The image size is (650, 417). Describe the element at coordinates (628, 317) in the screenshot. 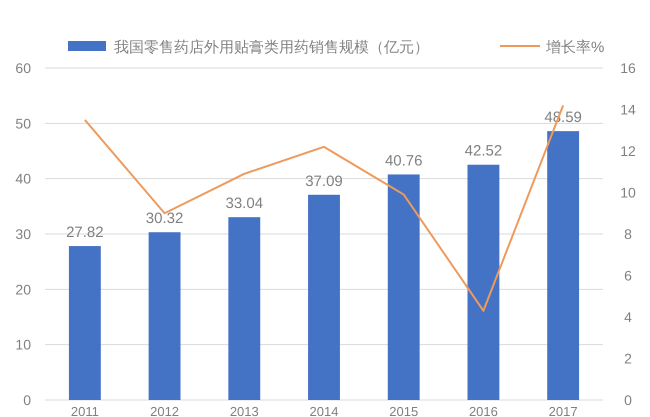

I see `y2-tick-label: 4` at that location.